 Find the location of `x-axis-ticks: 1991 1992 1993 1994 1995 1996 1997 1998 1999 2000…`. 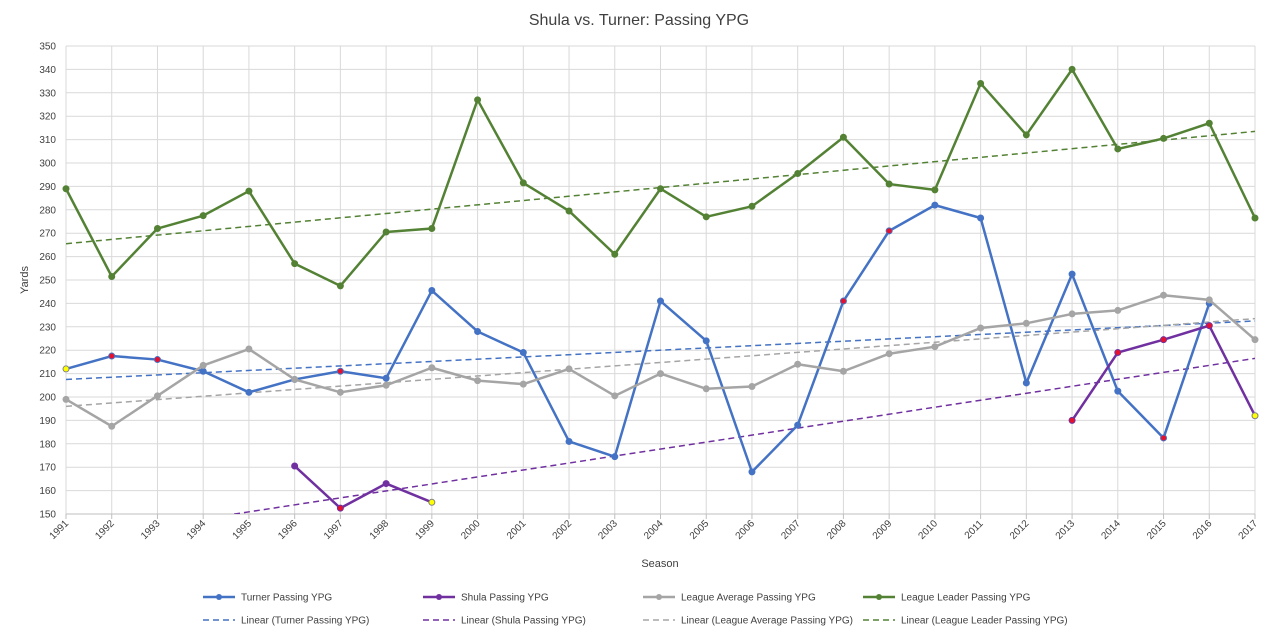

x-axis-ticks: 1991 1992 1993 1994 1995 1996 1997 1998 1999 2000… is located at coordinates (654, 528).